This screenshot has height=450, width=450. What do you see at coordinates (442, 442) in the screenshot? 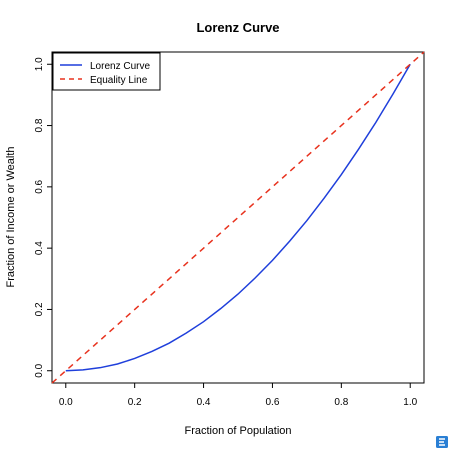
I see `brand-logo-icon` at bounding box center [442, 442].